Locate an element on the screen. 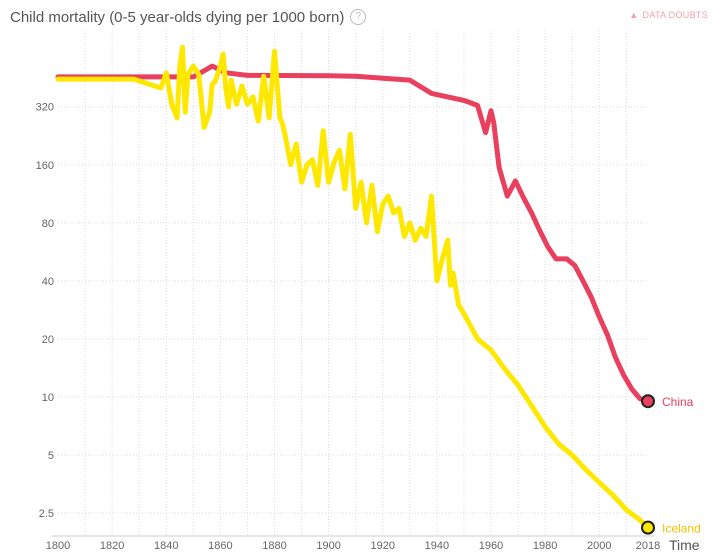 This screenshot has width=720, height=554. x-tick-label: 1940 is located at coordinates (437, 546).